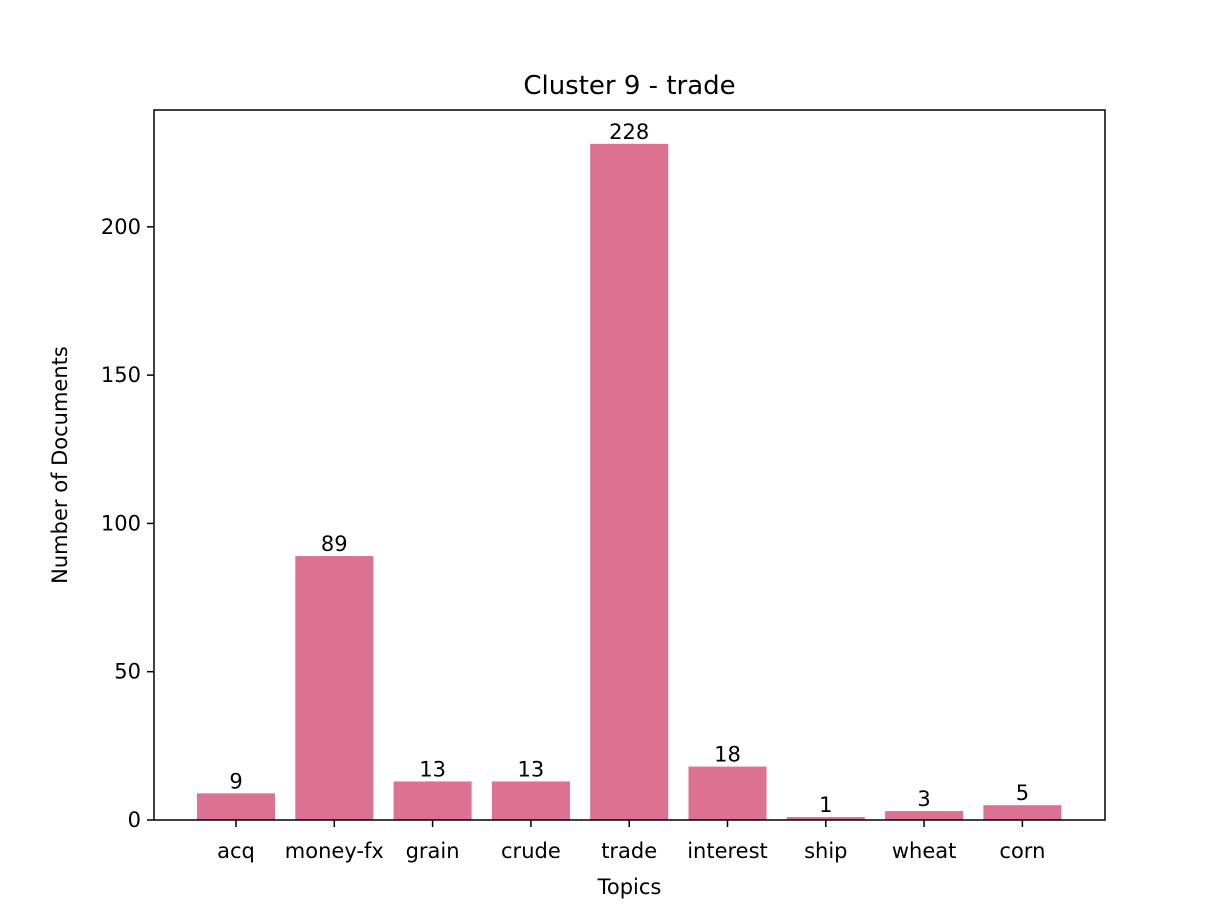 The image size is (1228, 921). Describe the element at coordinates (334, 851) in the screenshot. I see `x-tick-label-money-fx: money-fx` at that location.